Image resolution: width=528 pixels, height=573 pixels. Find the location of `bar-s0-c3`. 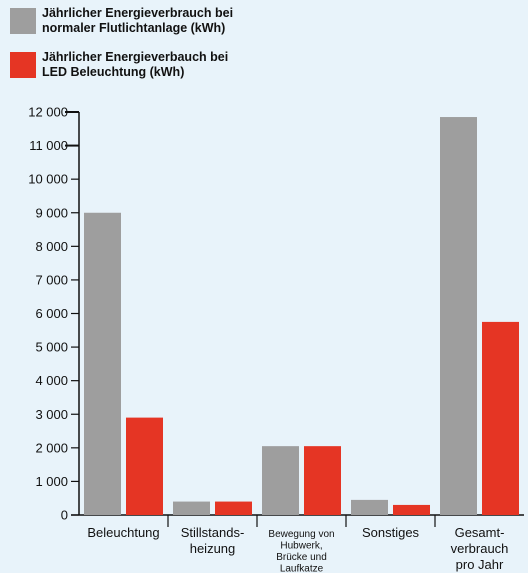

bar-s0-c3 is located at coordinates (369, 507).